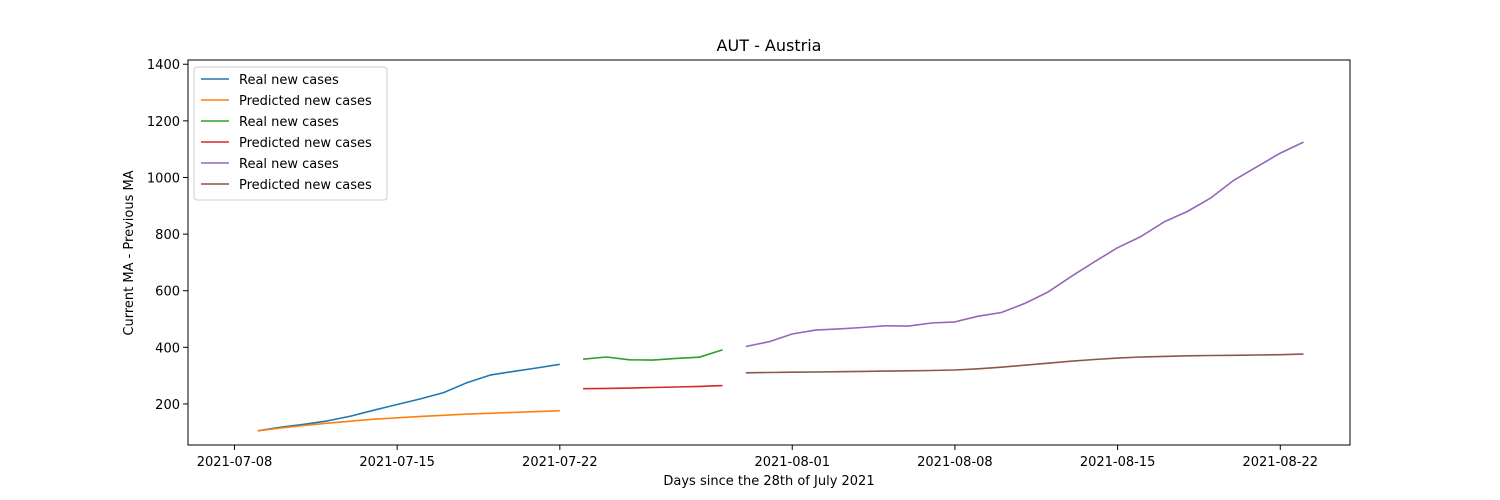 The height and width of the screenshot is (500, 1500). What do you see at coordinates (163, 122) in the screenshot?
I see `y-tick-label: 1200` at bounding box center [163, 122].